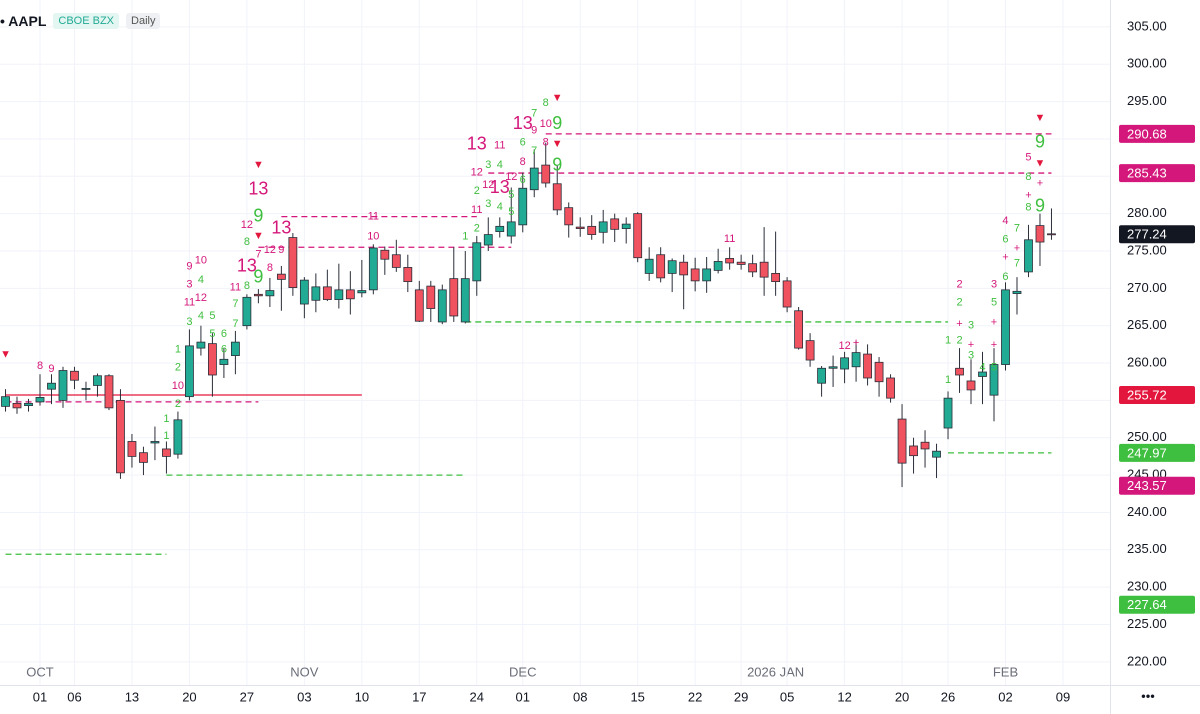 The image size is (1200, 714). Describe the element at coordinates (1147, 436) in the screenshot. I see `y-tick-label: 250.00` at that location.